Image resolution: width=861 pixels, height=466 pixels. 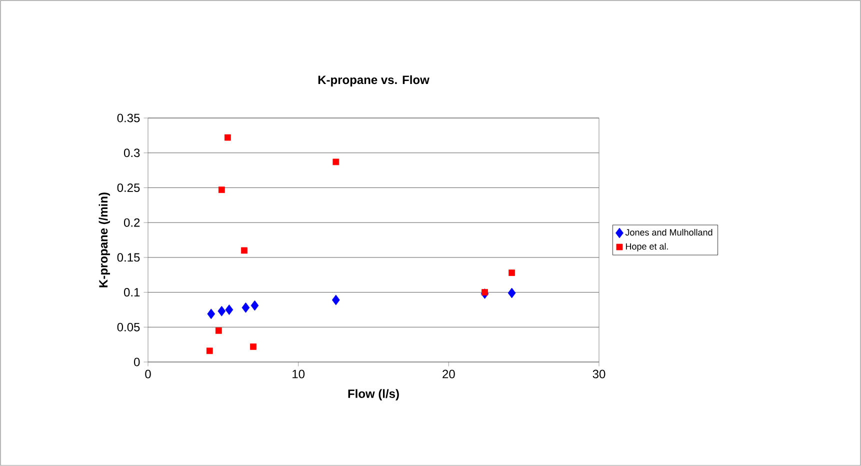 I want to click on y-tick-label: 0, so click(x=137, y=362).